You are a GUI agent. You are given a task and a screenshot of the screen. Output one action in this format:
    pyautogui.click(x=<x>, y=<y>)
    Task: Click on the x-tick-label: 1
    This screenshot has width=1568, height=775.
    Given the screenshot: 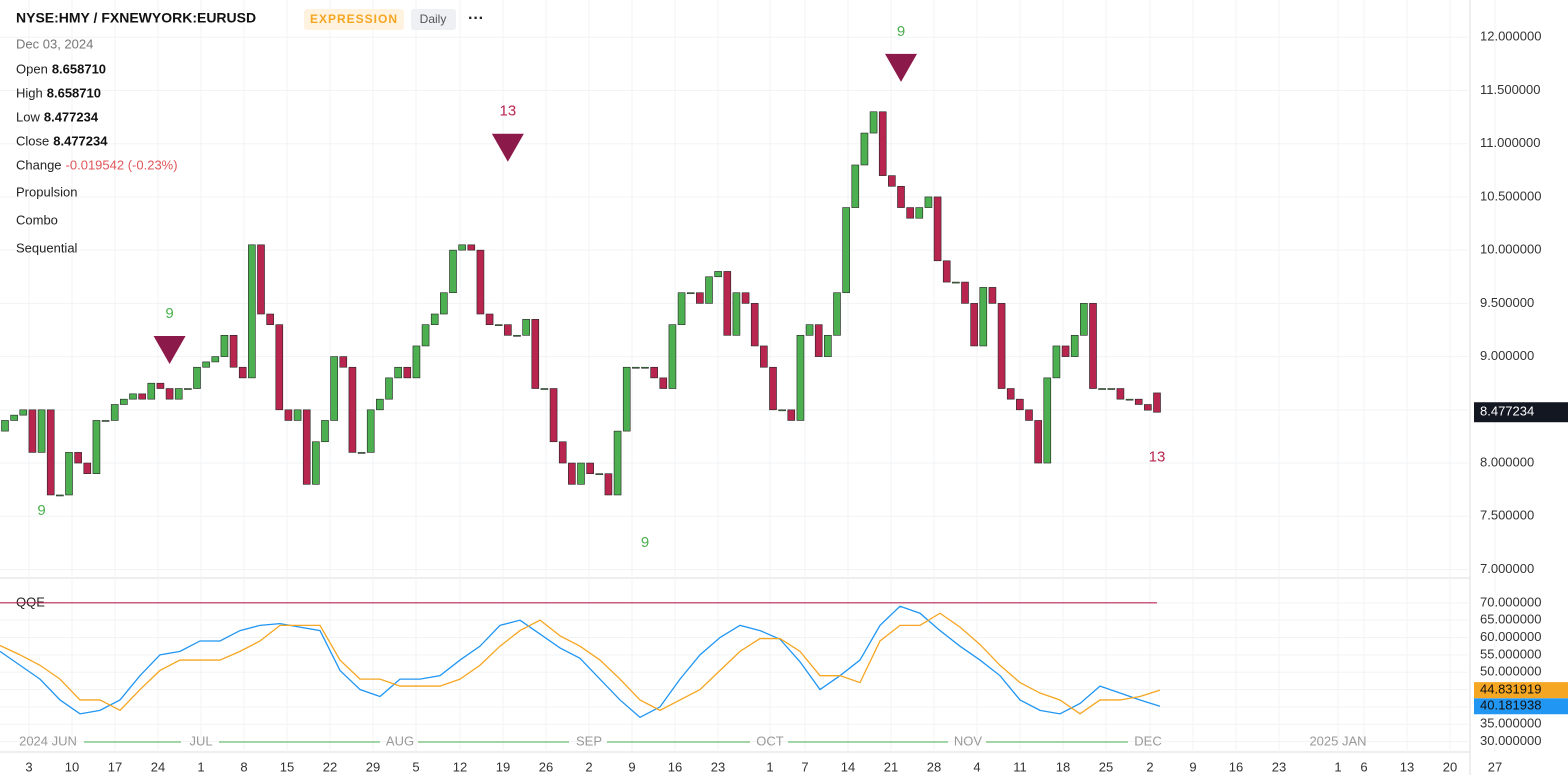 What is the action you would take?
    pyautogui.click(x=200, y=766)
    